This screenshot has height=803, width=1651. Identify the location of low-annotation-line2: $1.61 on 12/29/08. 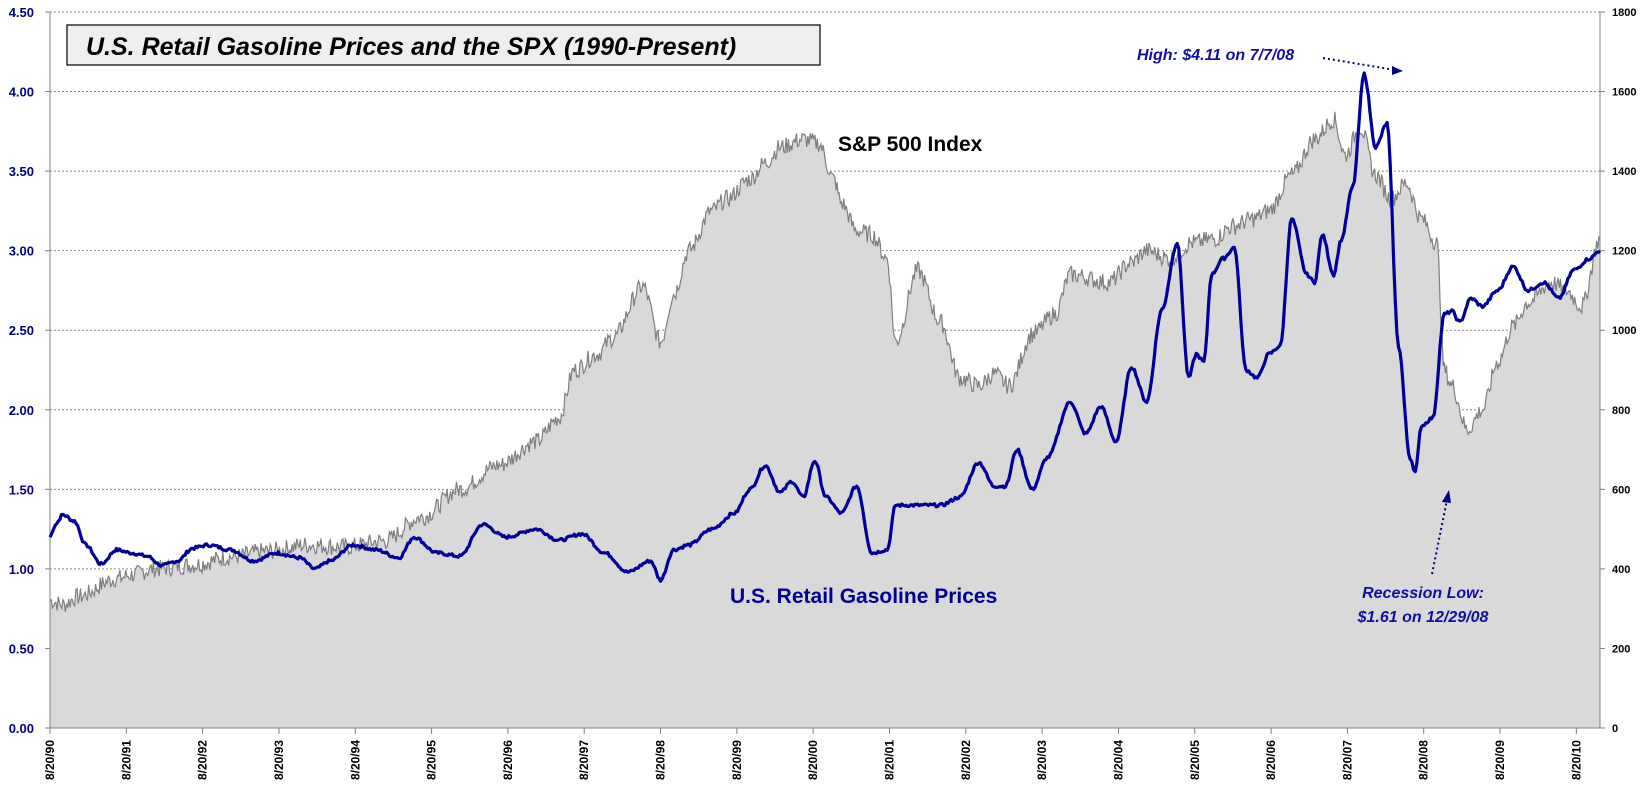
(1423, 617).